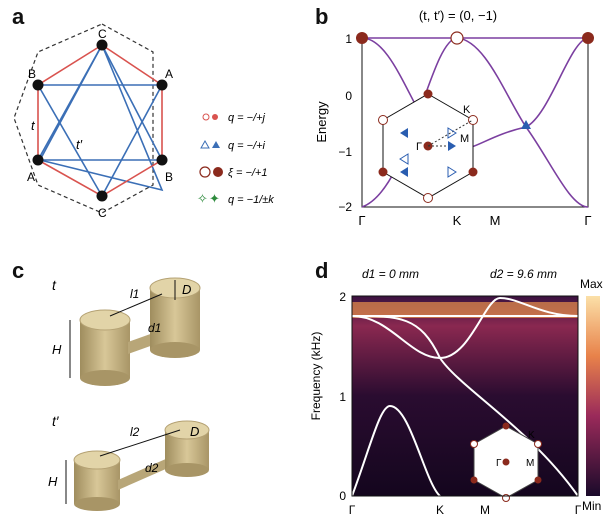 This screenshot has height=518, width=616. What do you see at coordinates (38, 85) in the screenshot?
I see `site-b-upper-left` at bounding box center [38, 85].